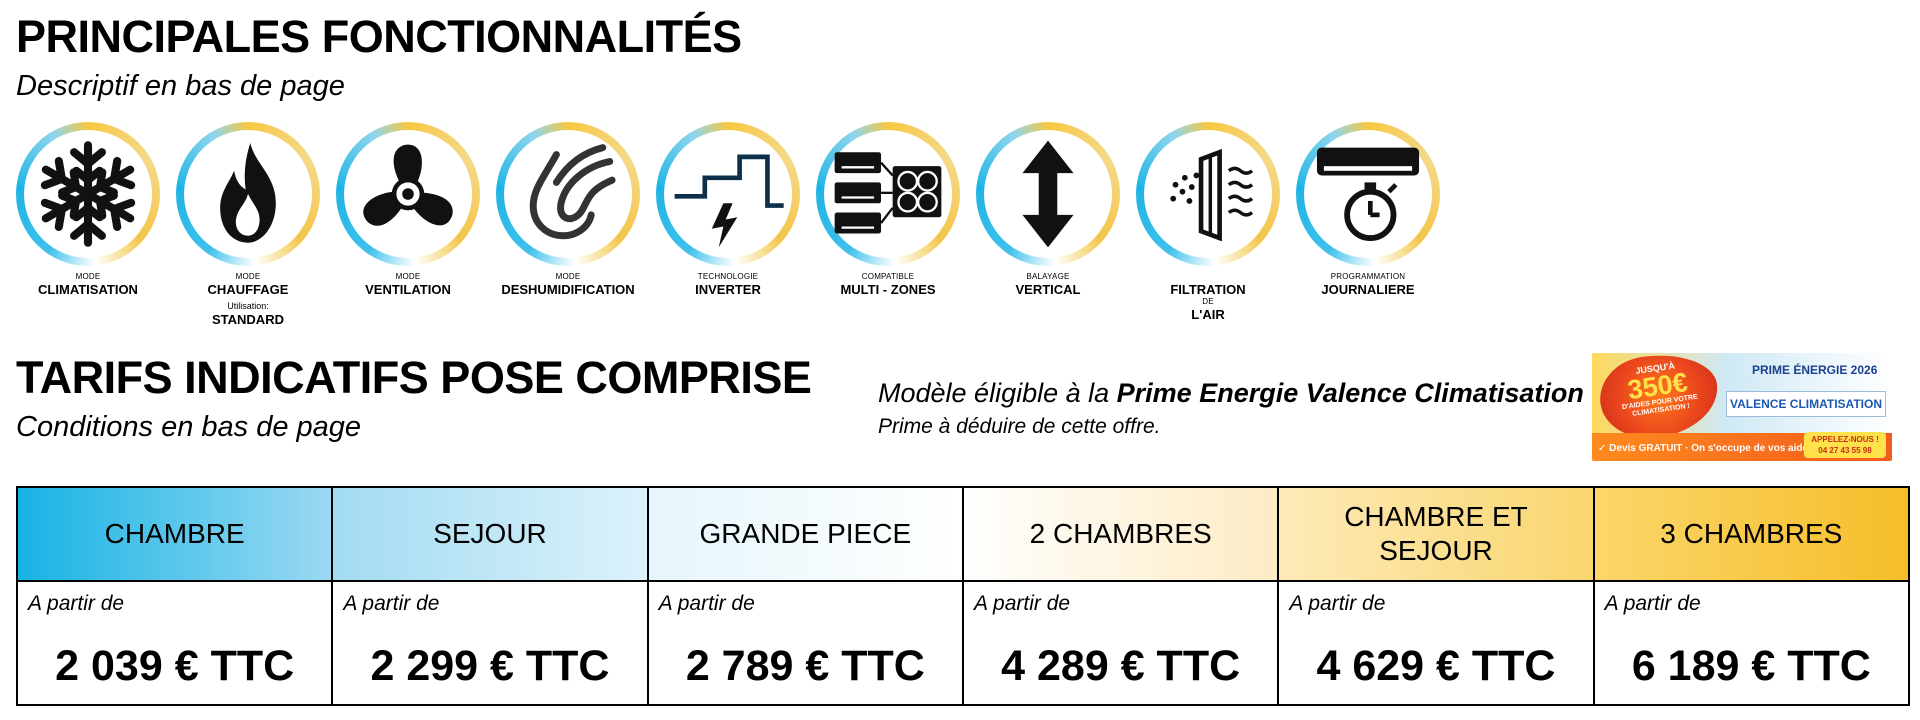  Describe the element at coordinates (1208, 314) in the screenshot. I see `feature-caption-2: L'AIR` at that location.